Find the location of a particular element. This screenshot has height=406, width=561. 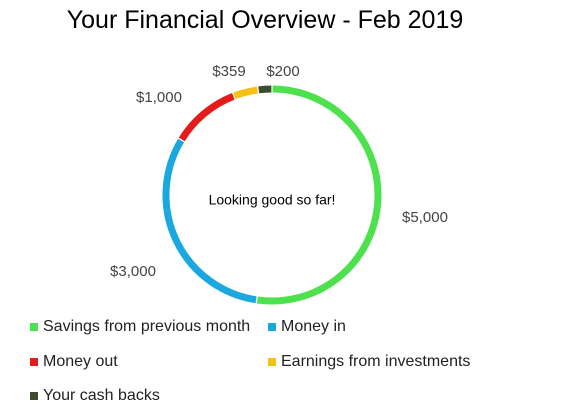

slice-savings-from-previous-month is located at coordinates (319, 195).